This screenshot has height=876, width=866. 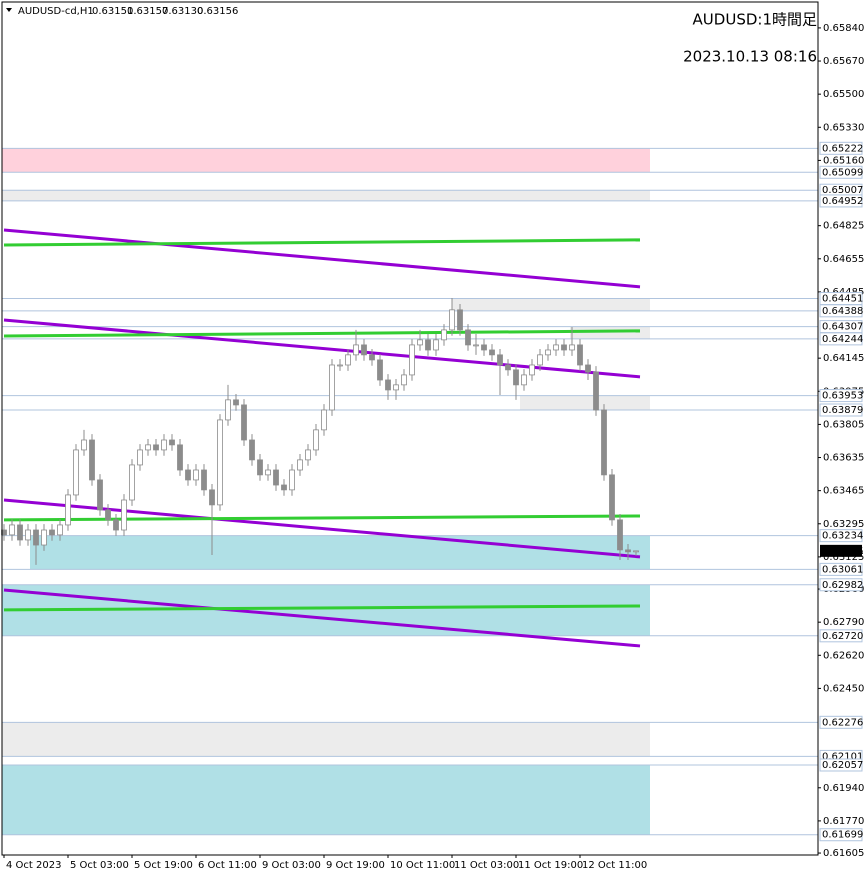 I want to click on chart-subtitle: 2023.10.13 08:16, so click(x=750, y=57).